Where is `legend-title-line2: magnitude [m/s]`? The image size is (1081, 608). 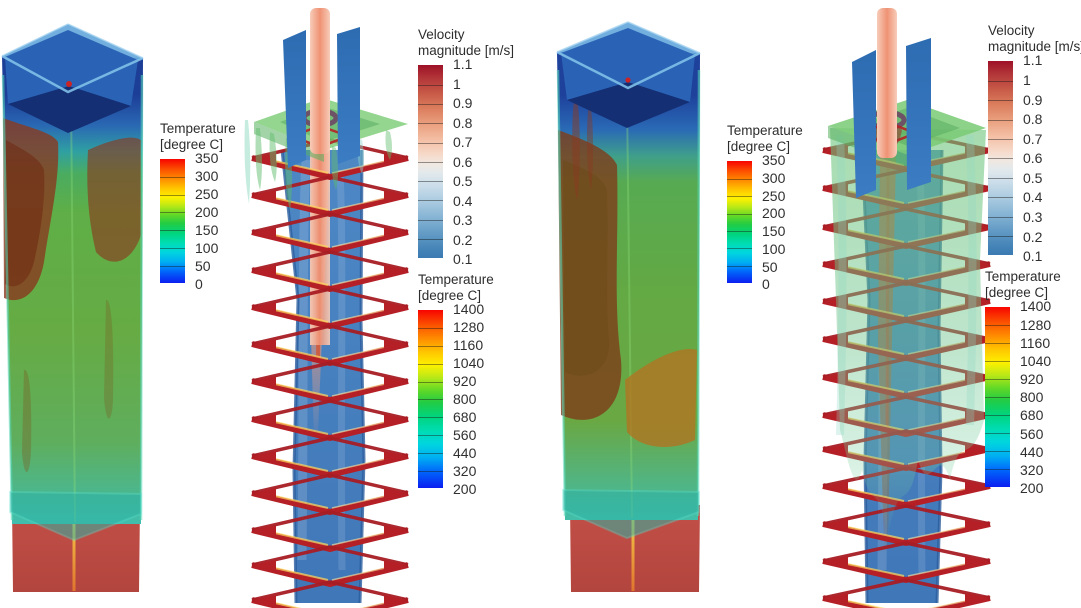 legend-title-line2: magnitude [m/s] is located at coordinates (1034, 46).